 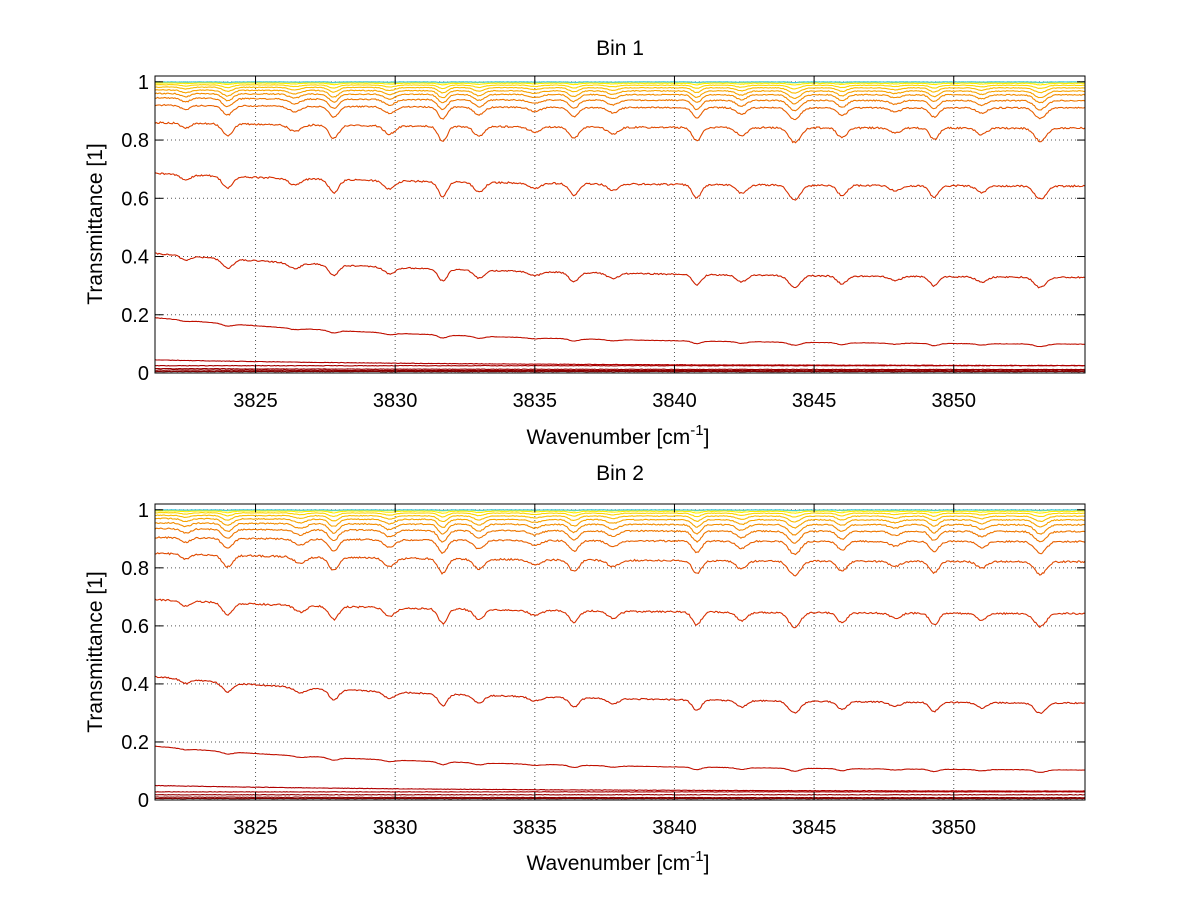 I want to click on chart-title: Bin 2, so click(x=620, y=473).